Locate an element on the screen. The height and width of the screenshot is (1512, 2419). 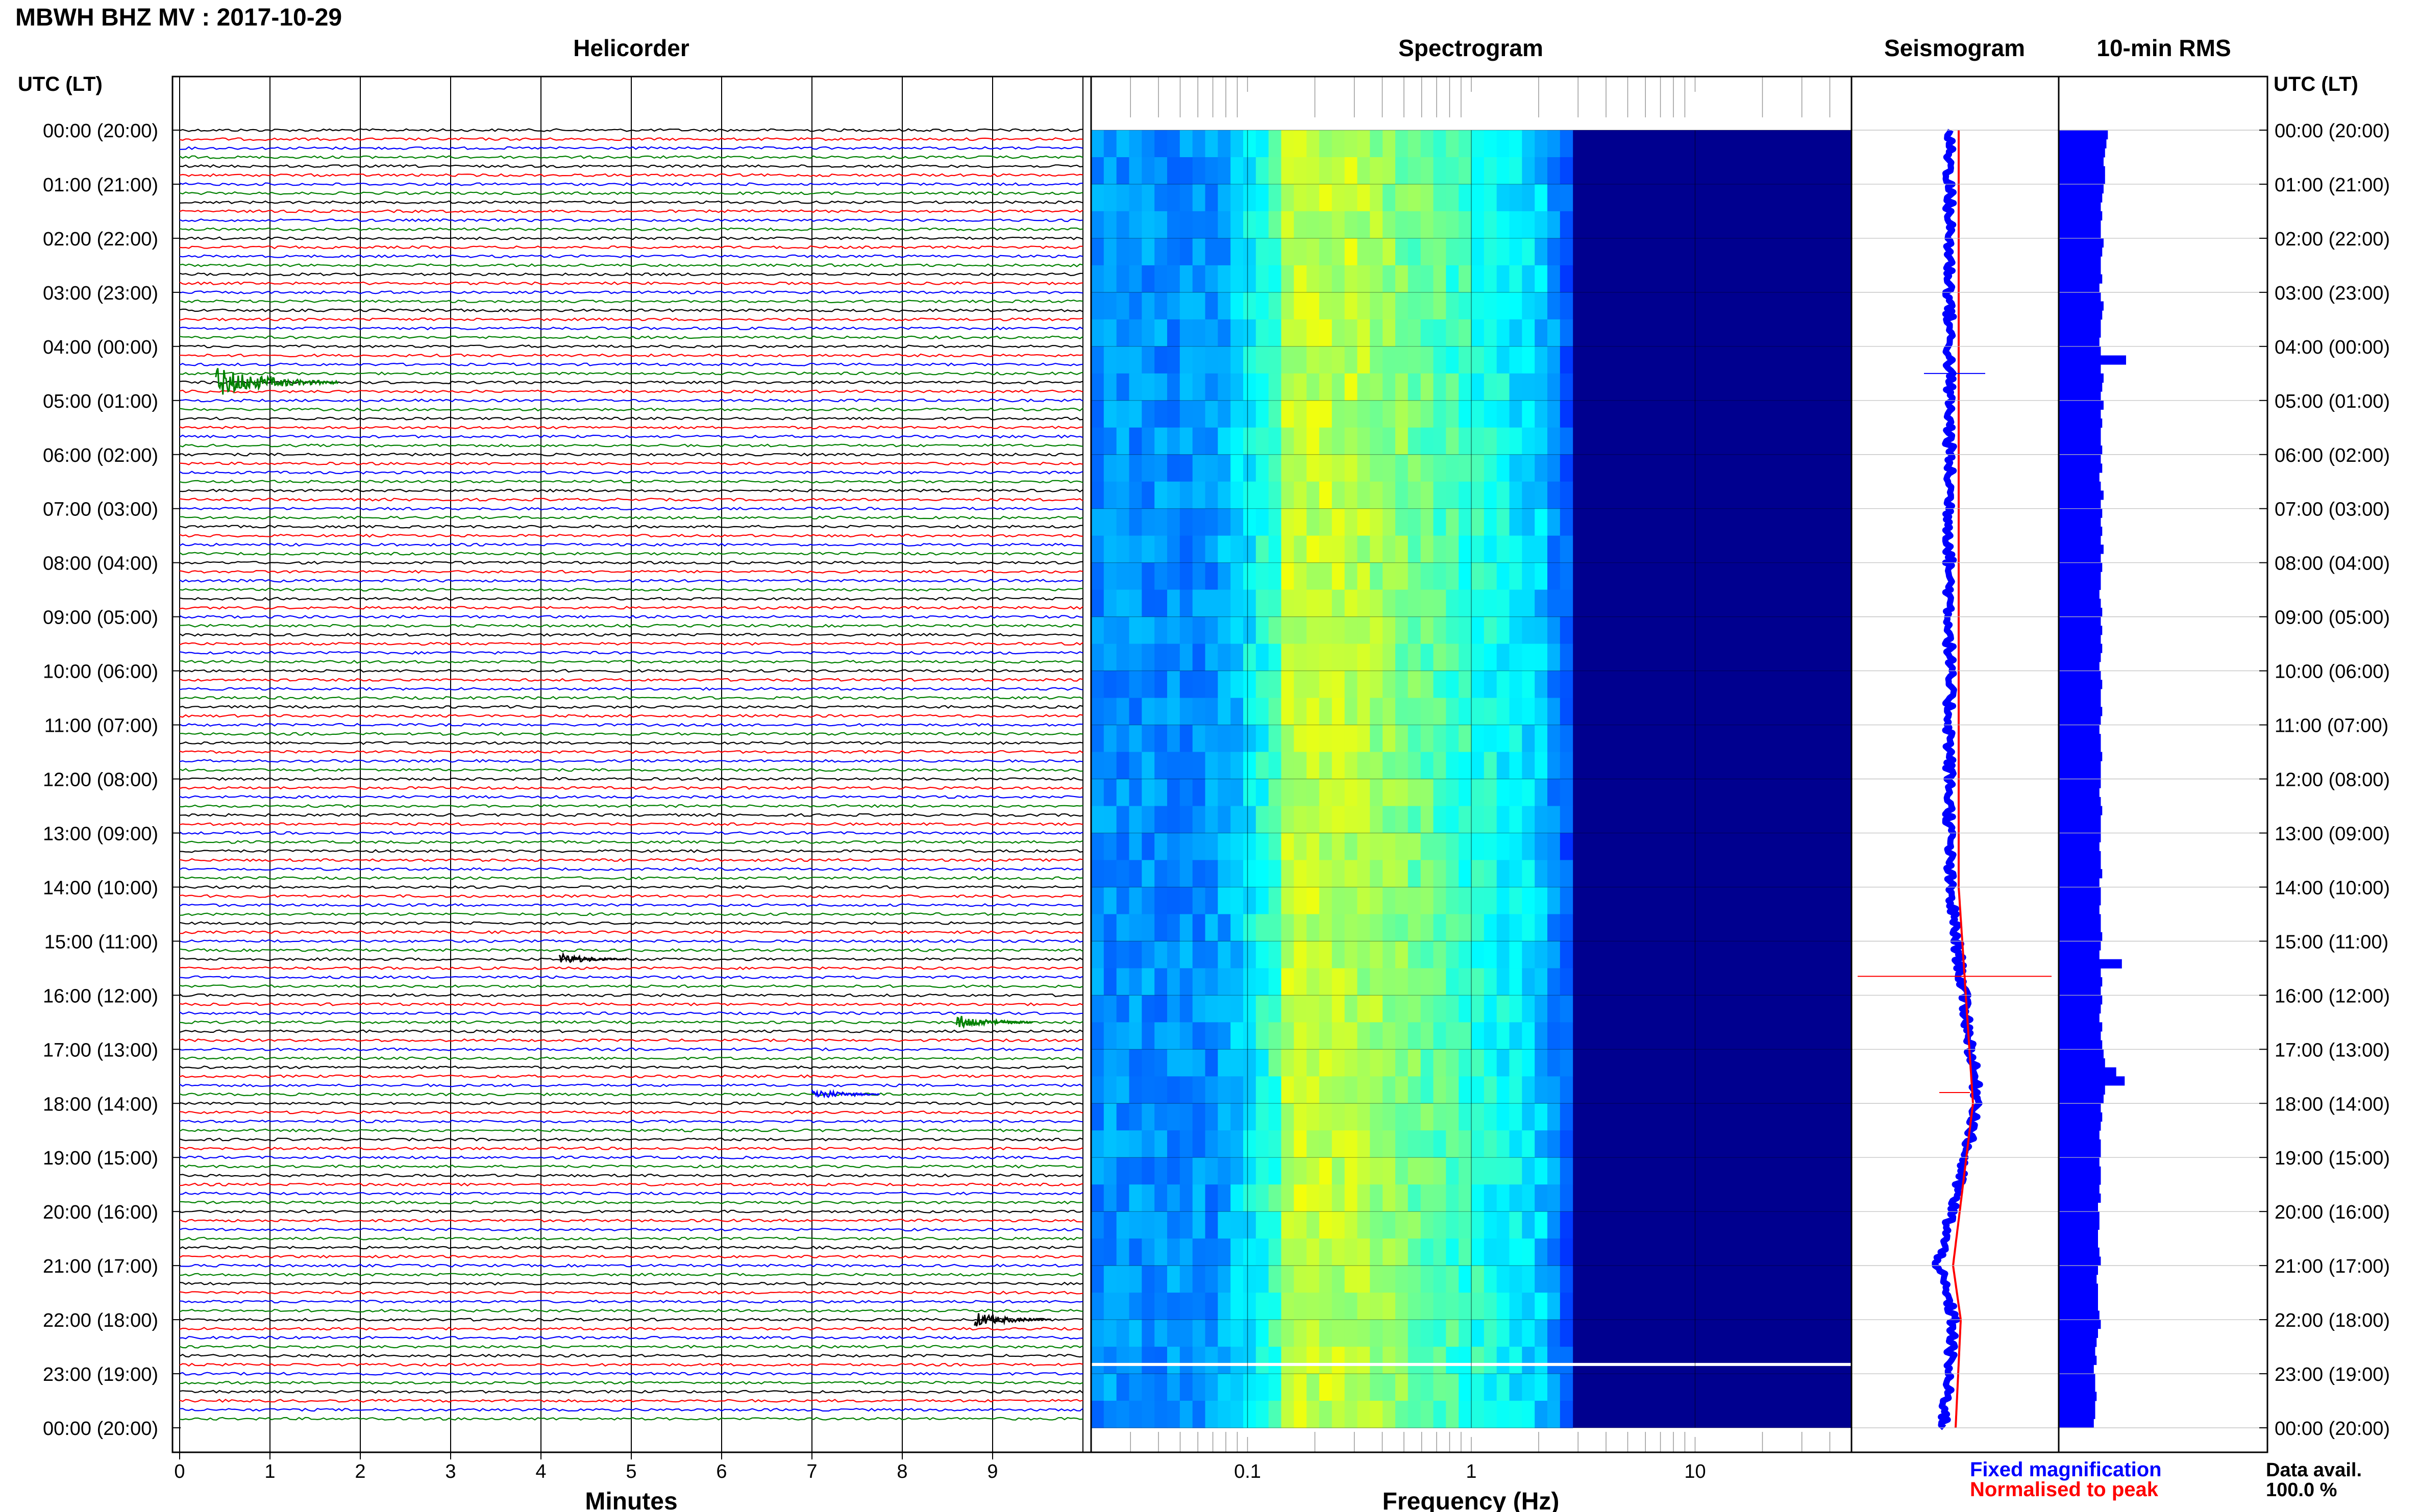
helicorder-x-tick-label: 5 is located at coordinates (631, 1471).